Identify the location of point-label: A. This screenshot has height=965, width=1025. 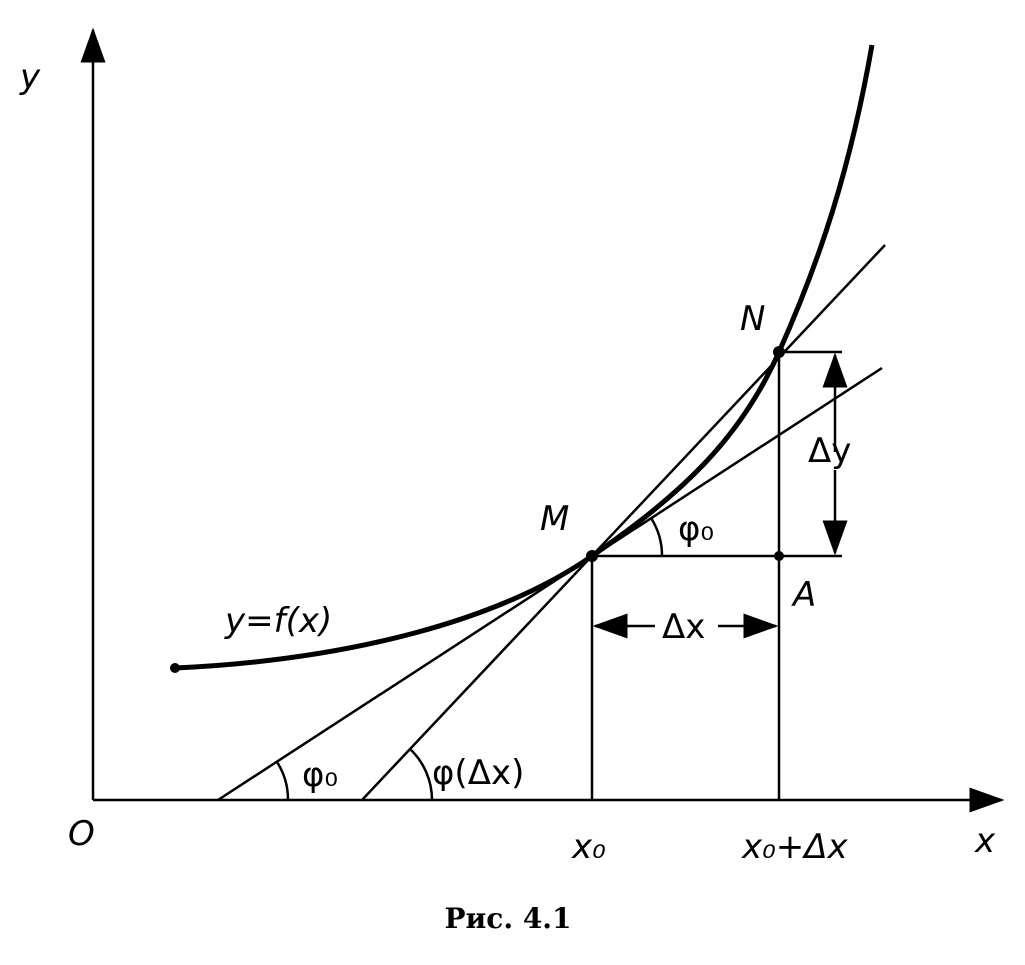
(803, 595).